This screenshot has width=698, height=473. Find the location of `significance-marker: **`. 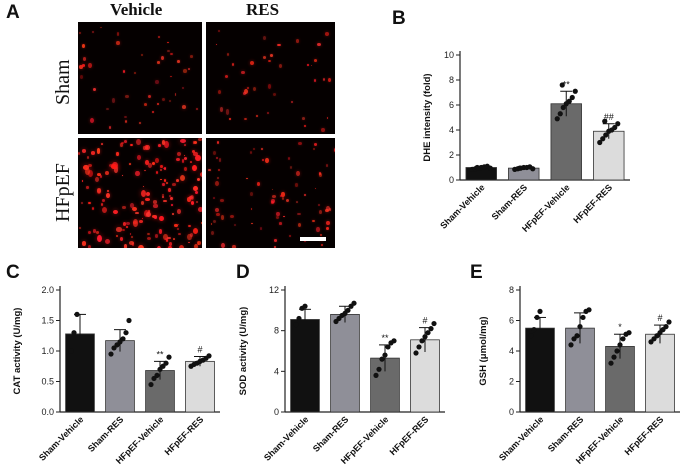

significance-marker: ** is located at coordinates (567, 84).